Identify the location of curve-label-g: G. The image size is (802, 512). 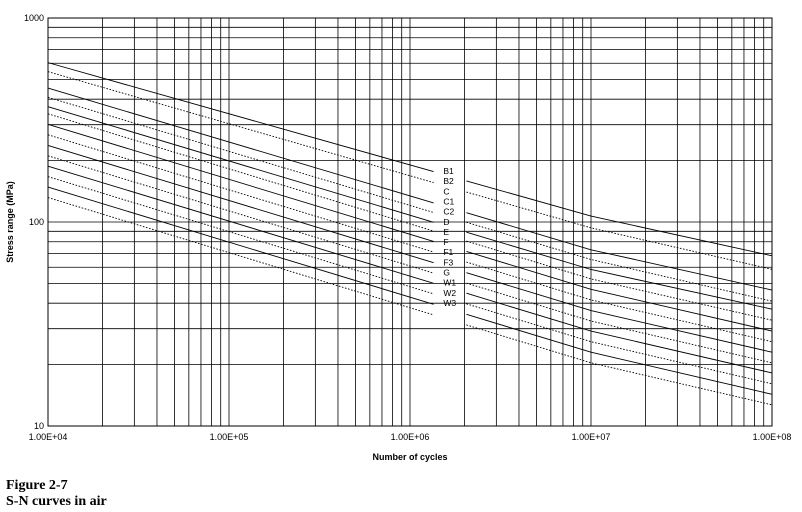
(446, 273).